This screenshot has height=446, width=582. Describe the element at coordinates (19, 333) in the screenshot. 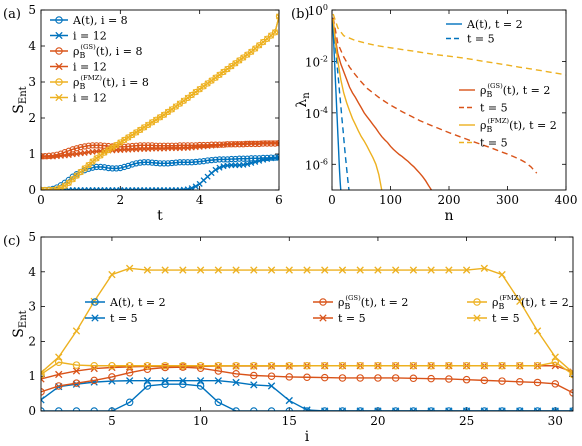

I see `axis-label-base: S` at that location.